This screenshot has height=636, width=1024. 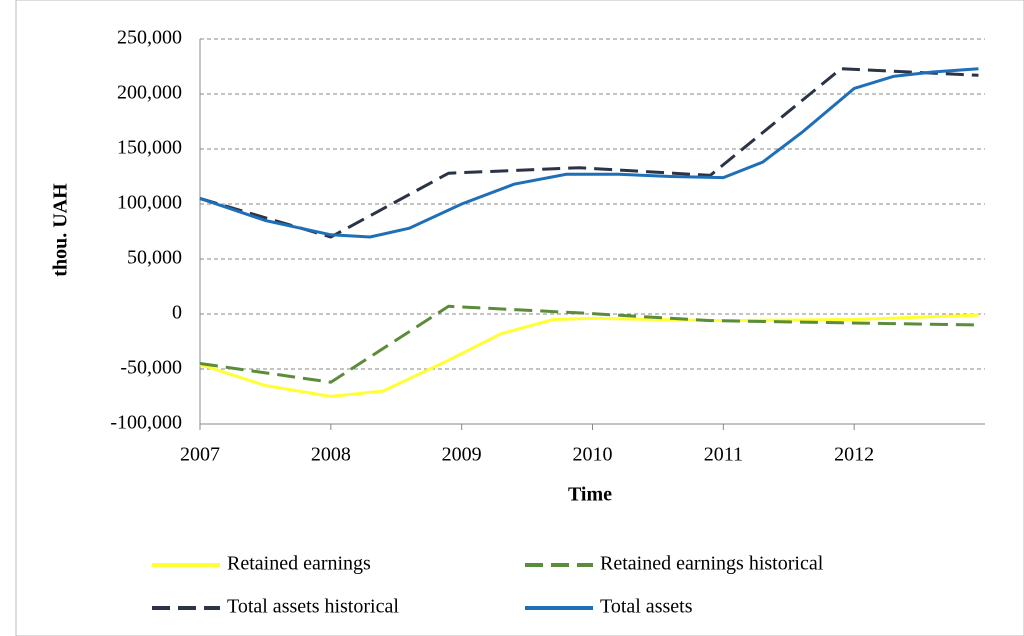 What do you see at coordinates (149, 38) in the screenshot?
I see `y-tick-label: 250,000` at bounding box center [149, 38].